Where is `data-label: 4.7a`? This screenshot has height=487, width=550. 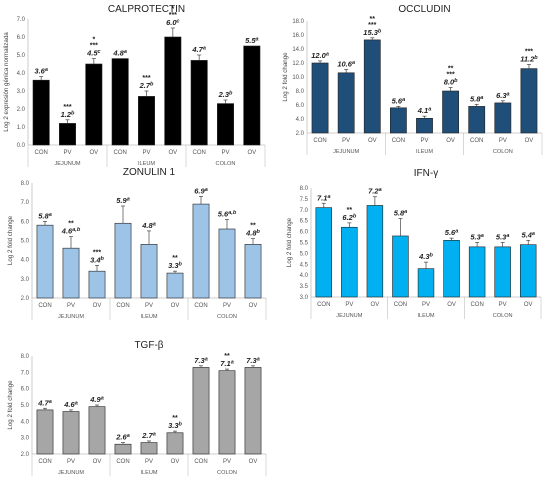 data-label: 4.7a is located at coordinates (198, 49).